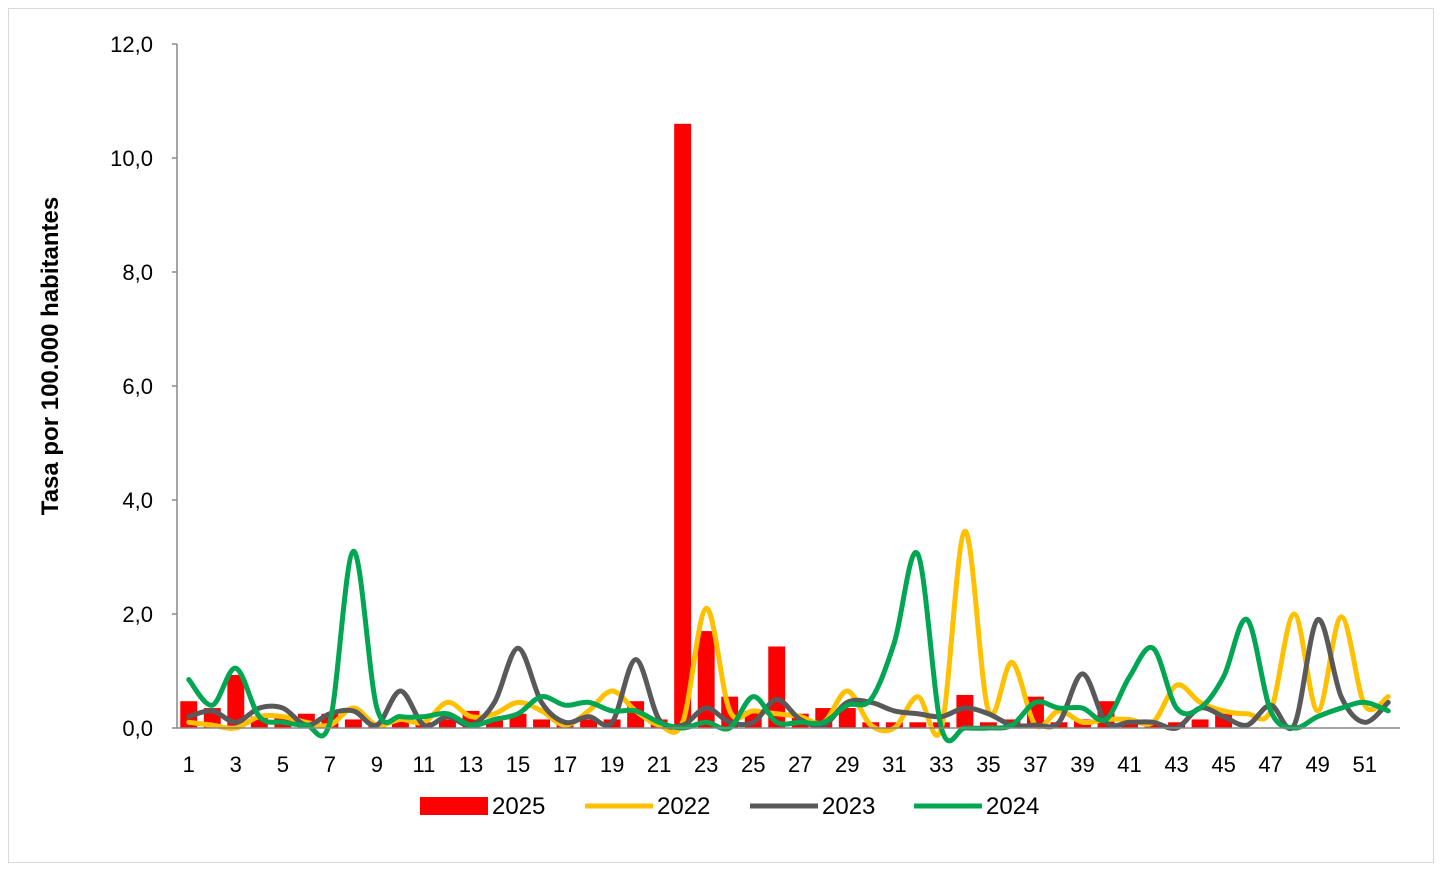 The width and height of the screenshot is (1444, 871). Describe the element at coordinates (1270, 764) in the screenshot. I see `x-tick-label: 47` at that location.